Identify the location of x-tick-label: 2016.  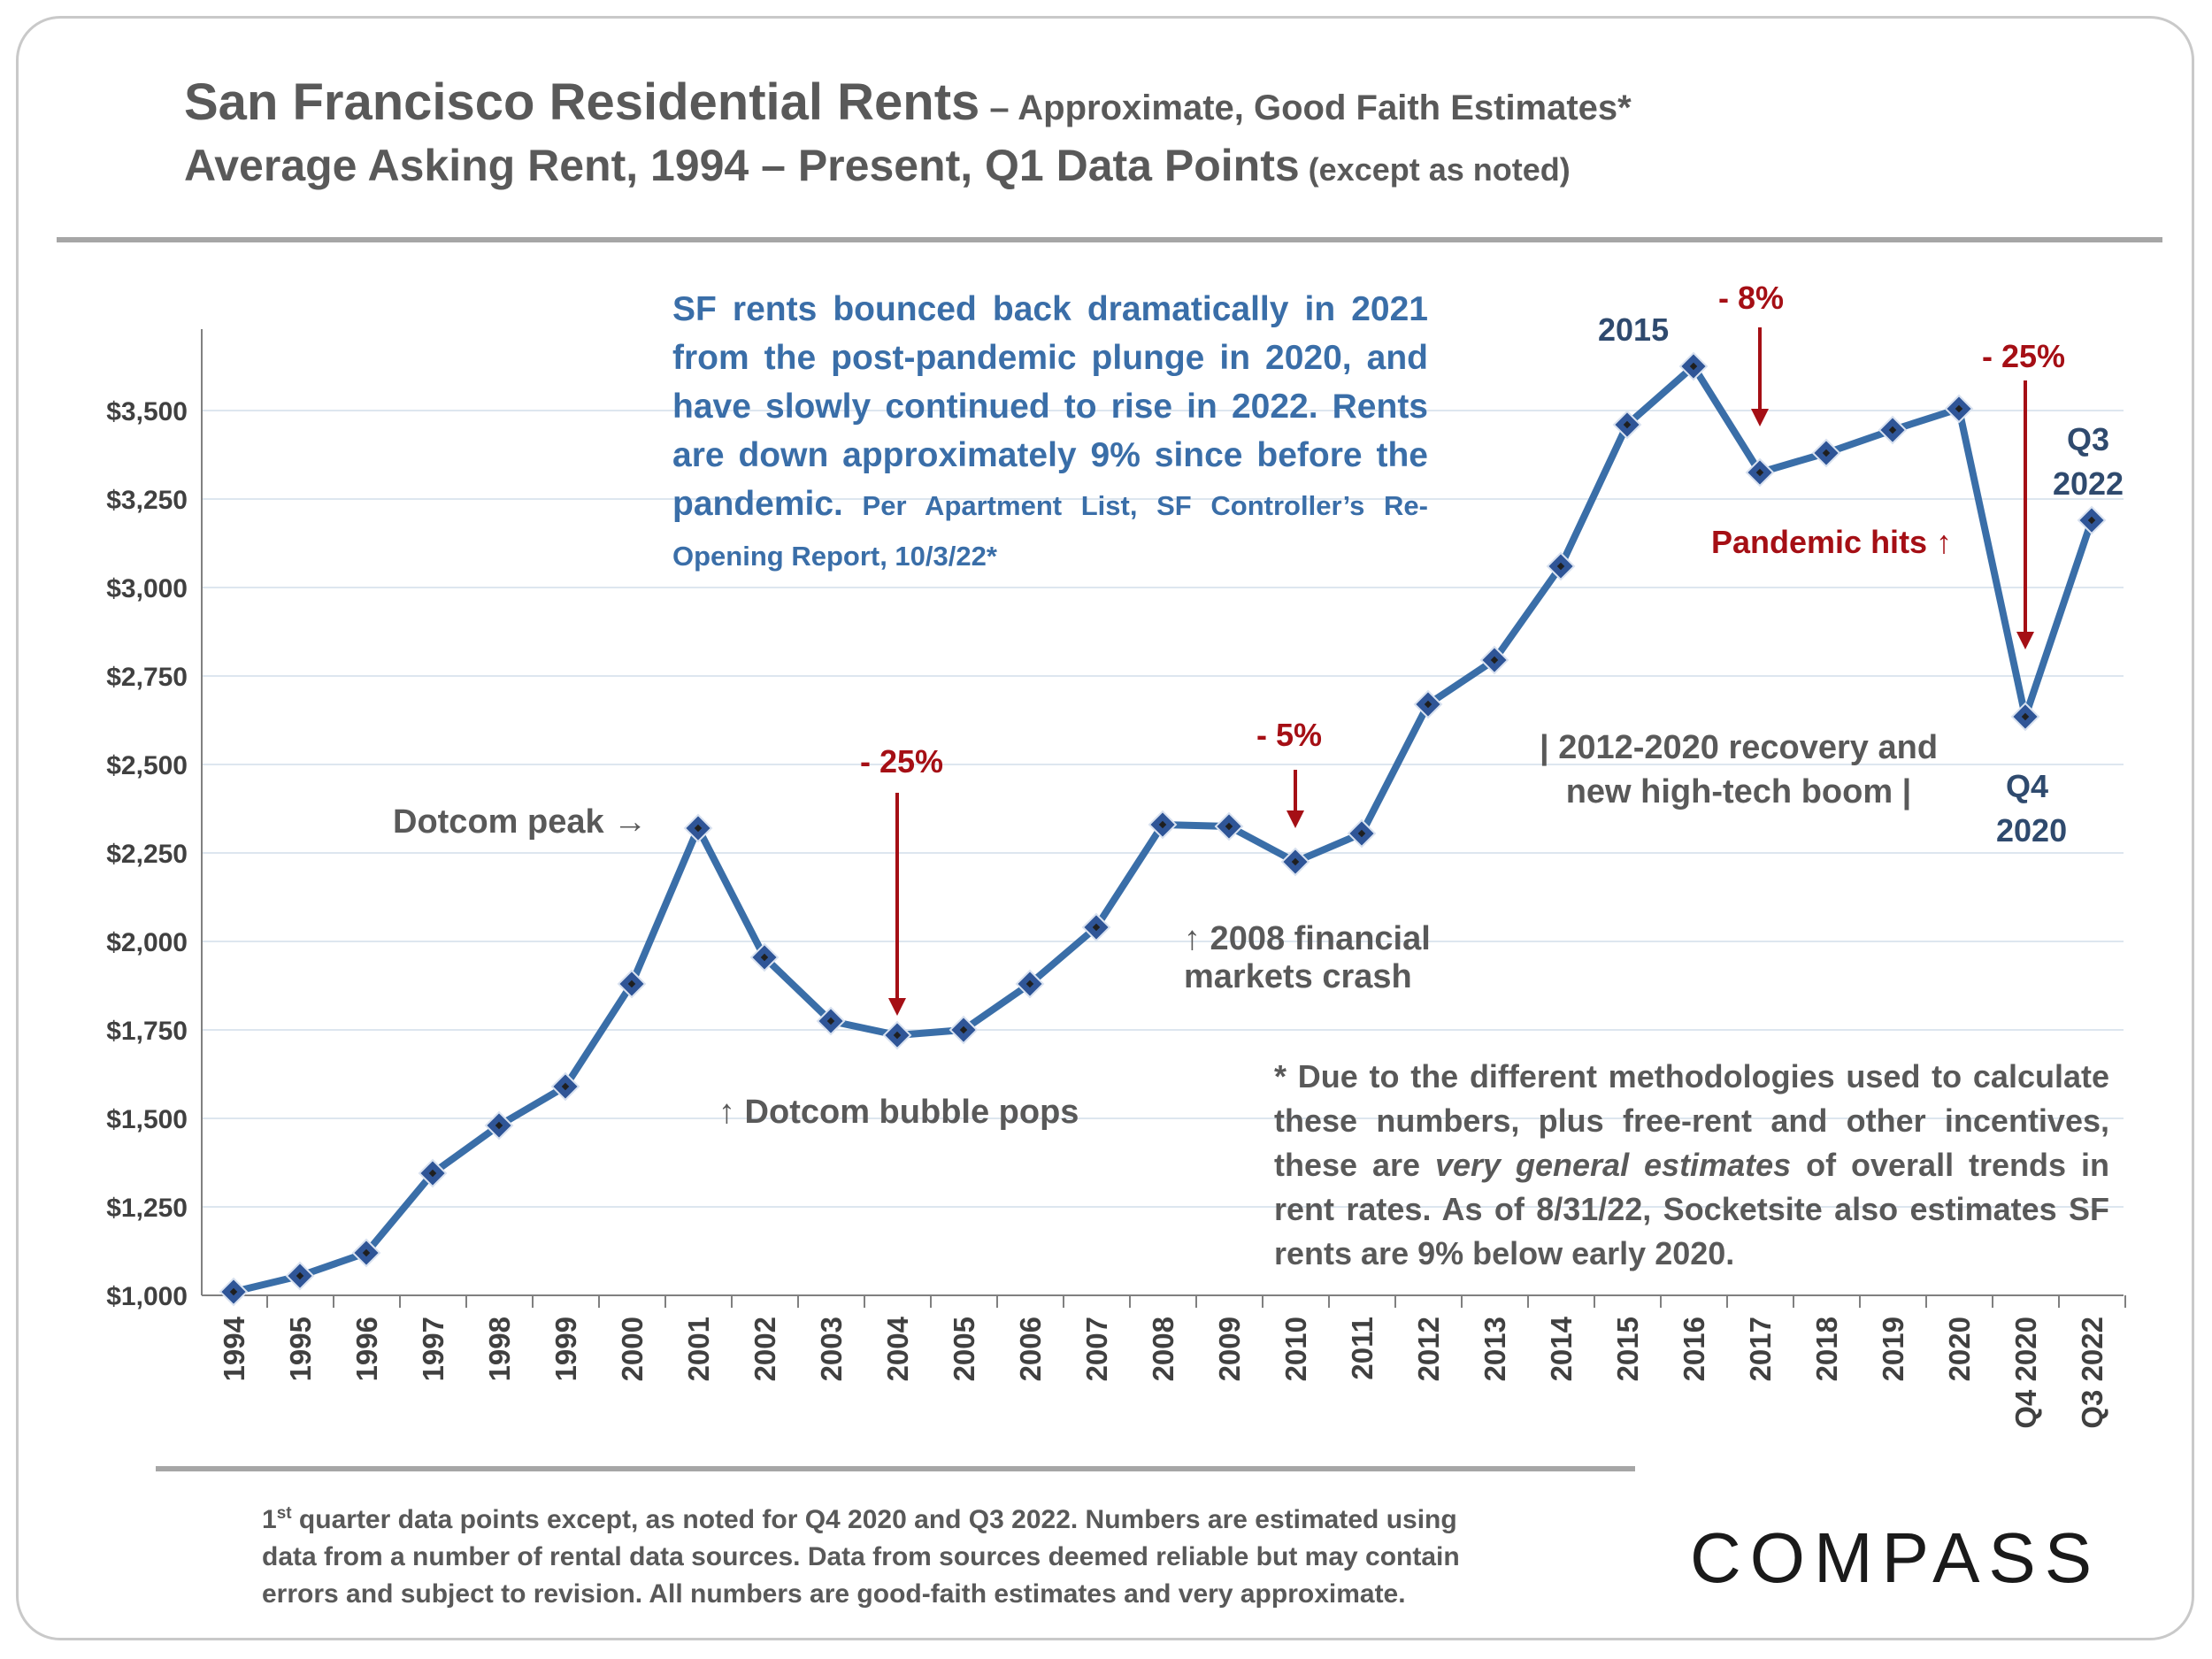
(1694, 1349).